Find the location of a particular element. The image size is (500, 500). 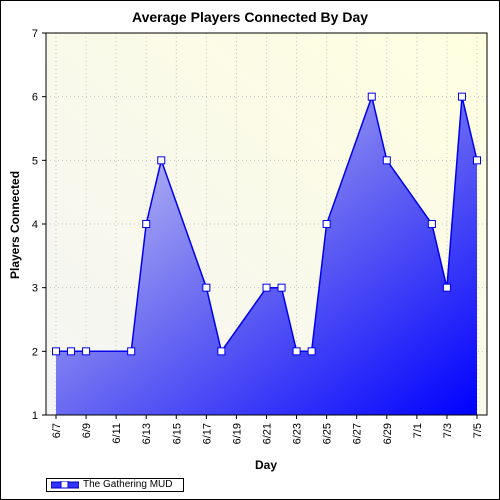

legend-swatch is located at coordinates (65, 485).